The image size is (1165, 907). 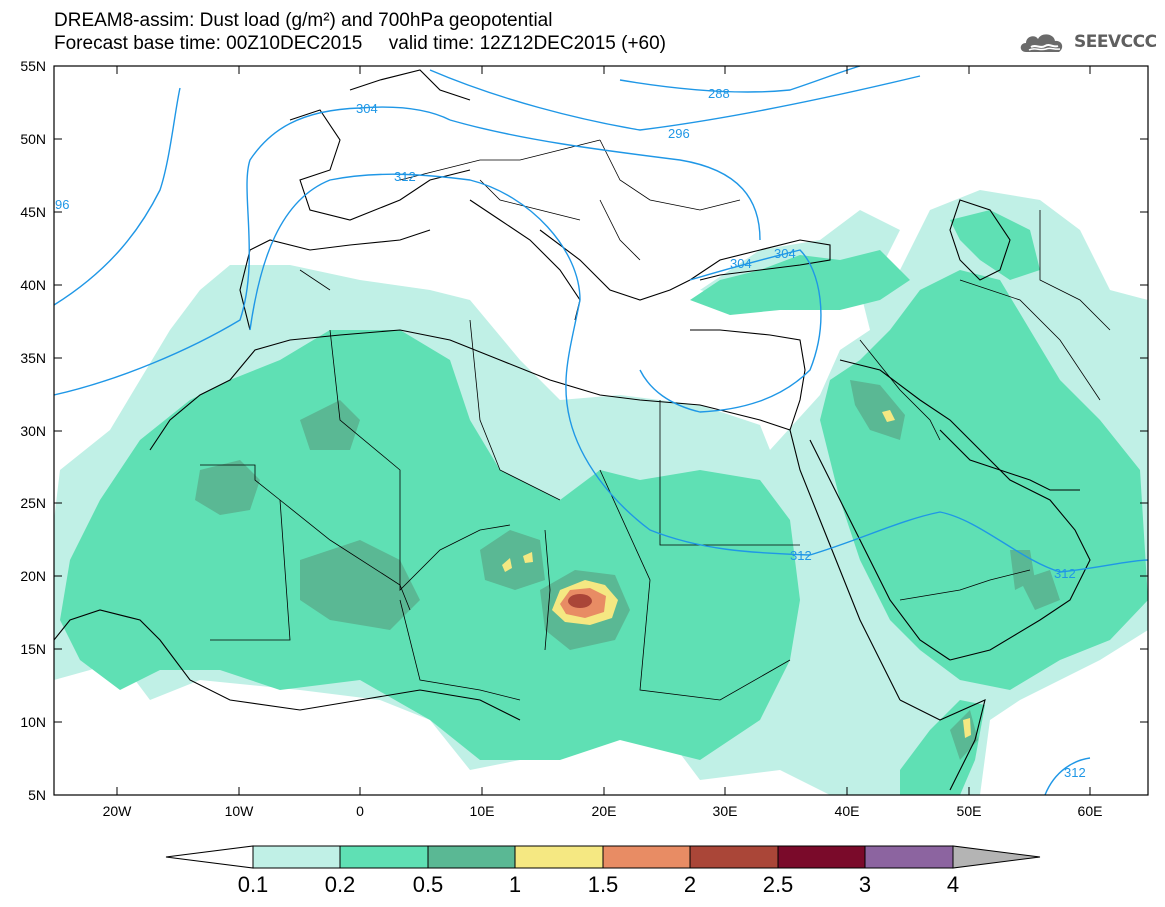 I want to click on lat-label: 55N, so click(x=33, y=66).